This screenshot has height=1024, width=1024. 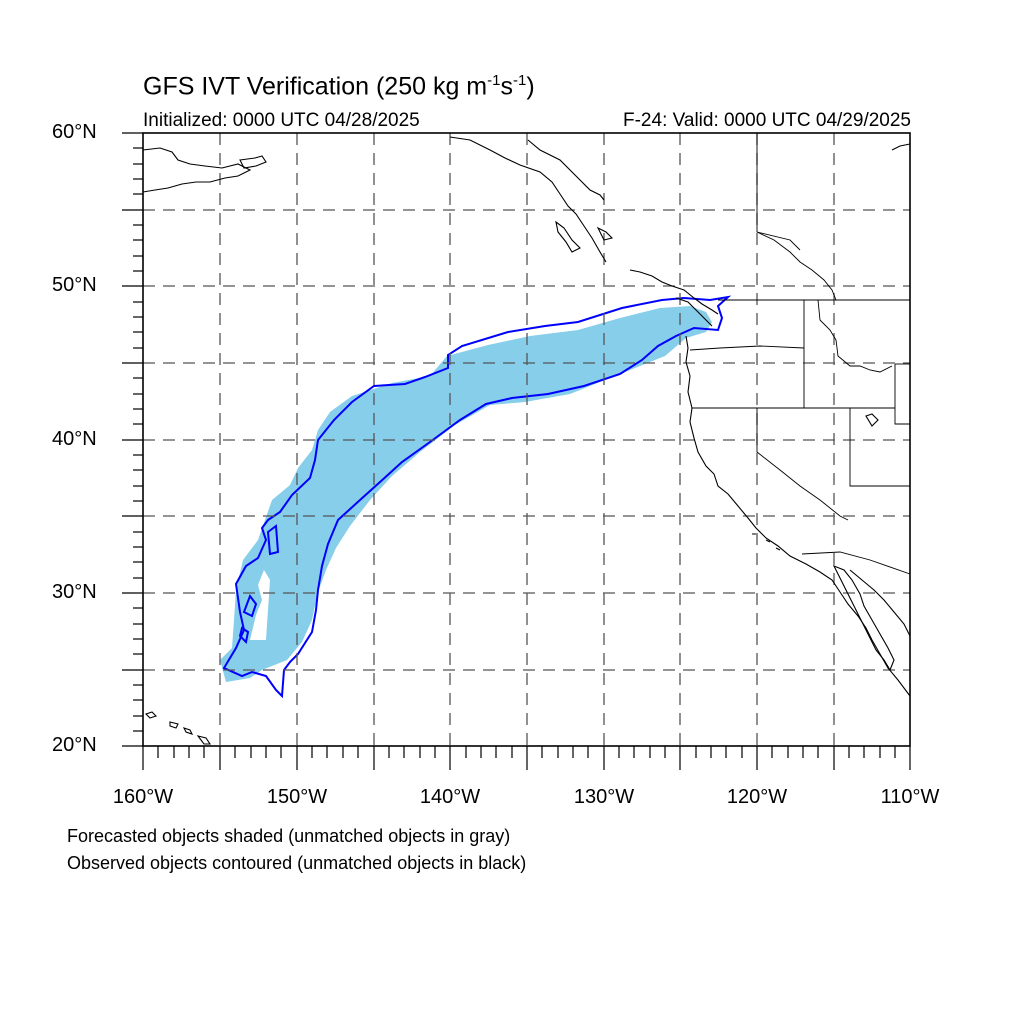 What do you see at coordinates (74, 592) in the screenshot?
I see `lat-label-30: 30°N` at bounding box center [74, 592].